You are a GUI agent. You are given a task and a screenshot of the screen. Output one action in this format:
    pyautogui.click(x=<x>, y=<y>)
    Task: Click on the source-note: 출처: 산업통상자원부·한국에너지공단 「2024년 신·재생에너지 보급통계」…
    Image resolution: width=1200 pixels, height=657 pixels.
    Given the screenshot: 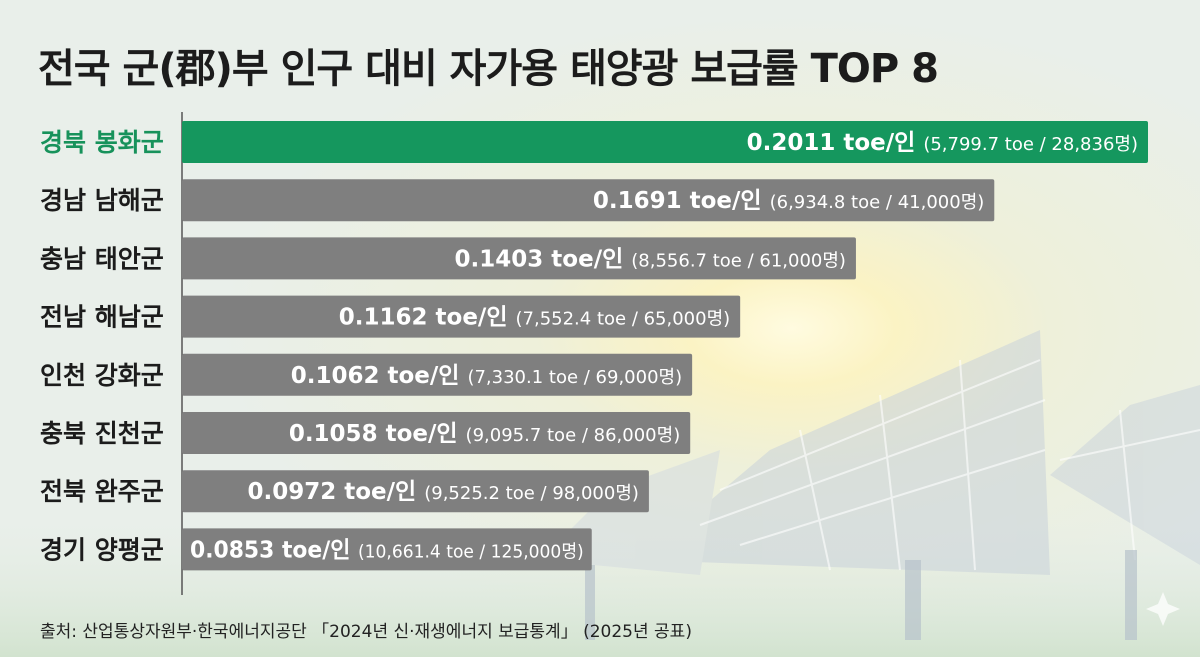 What is the action you would take?
    pyautogui.click(x=366, y=632)
    